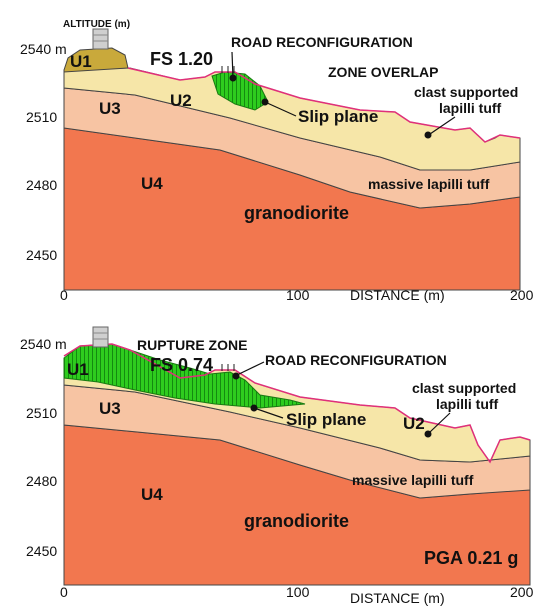  I want to click on fs-label: FS 0.74, so click(181, 365).